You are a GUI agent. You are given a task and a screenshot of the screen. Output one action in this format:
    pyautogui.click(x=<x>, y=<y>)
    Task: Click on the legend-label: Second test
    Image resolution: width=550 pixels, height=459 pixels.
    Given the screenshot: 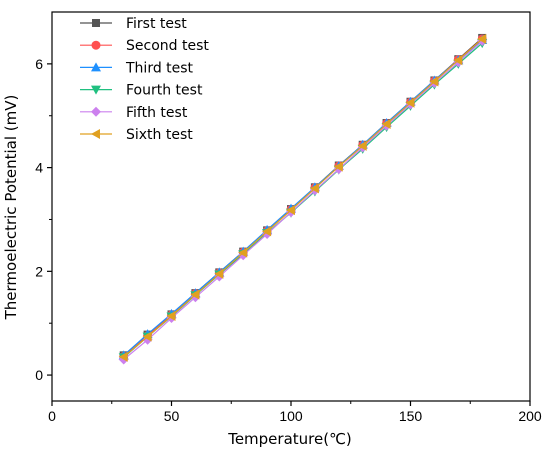 What is the action you would take?
    pyautogui.click(x=167, y=46)
    